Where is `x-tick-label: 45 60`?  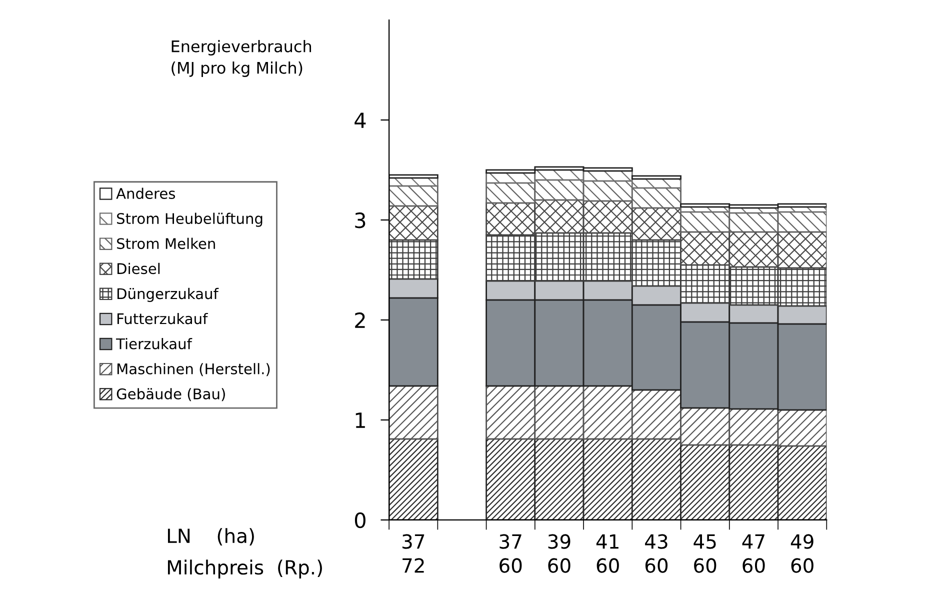
x-tick-label: 45 60 is located at coordinates (705, 553).